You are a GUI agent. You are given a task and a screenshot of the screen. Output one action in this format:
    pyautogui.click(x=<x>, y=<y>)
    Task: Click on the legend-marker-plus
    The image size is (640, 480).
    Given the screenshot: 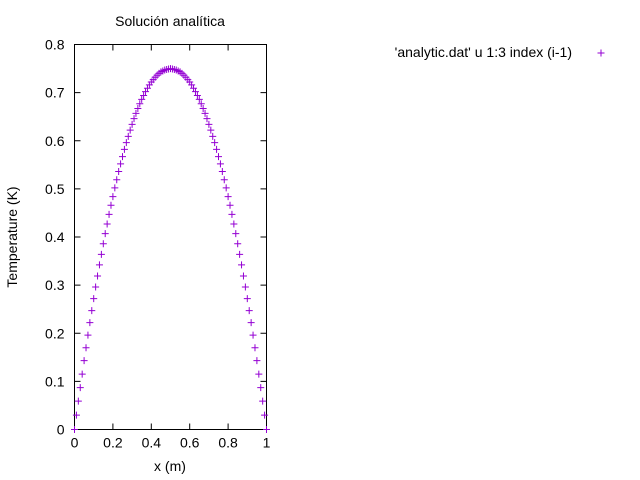 What is the action you would take?
    pyautogui.click(x=601, y=53)
    